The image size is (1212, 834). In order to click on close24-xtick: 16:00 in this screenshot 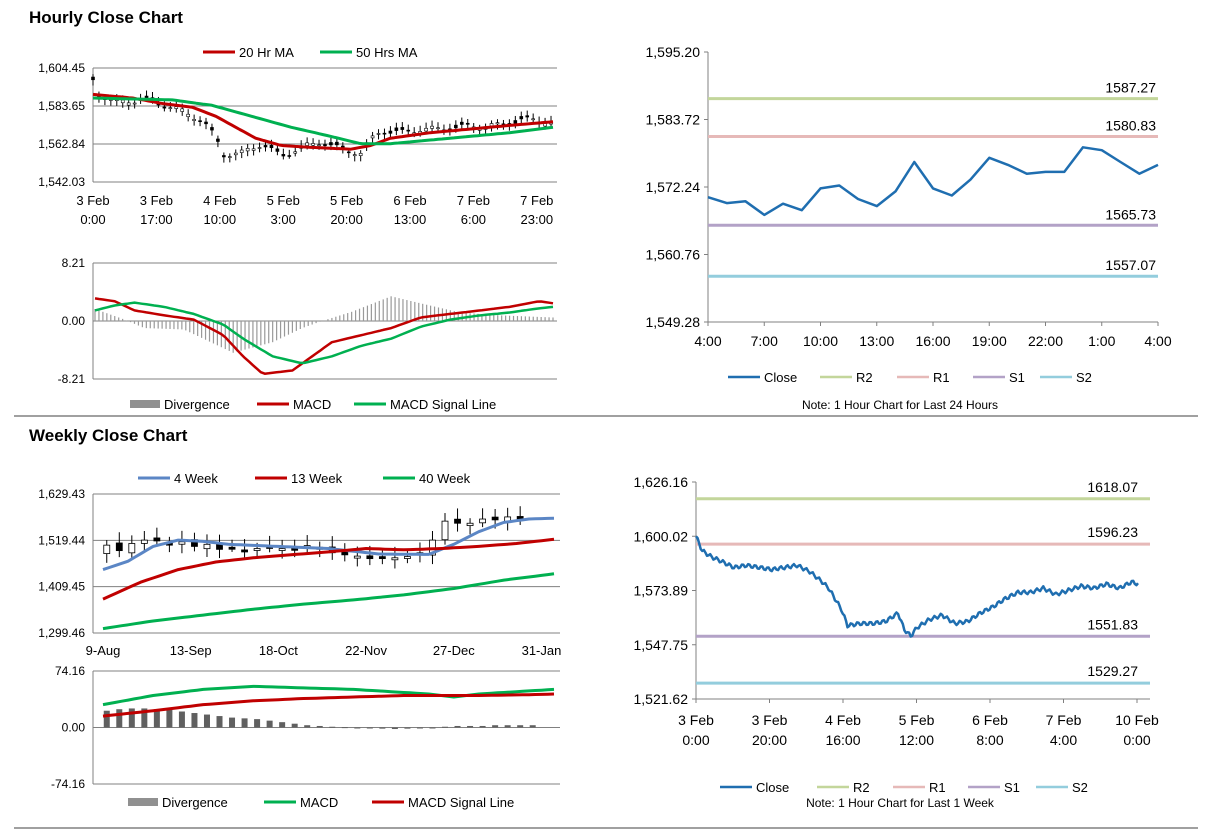, I will do `click(932, 341)`.